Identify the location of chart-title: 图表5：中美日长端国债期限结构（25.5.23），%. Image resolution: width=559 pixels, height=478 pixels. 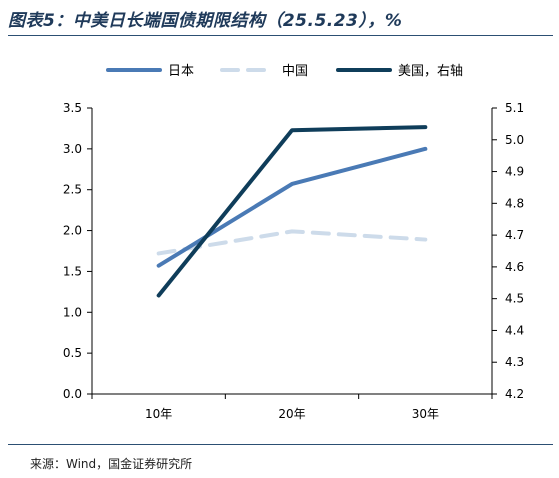
(205, 21).